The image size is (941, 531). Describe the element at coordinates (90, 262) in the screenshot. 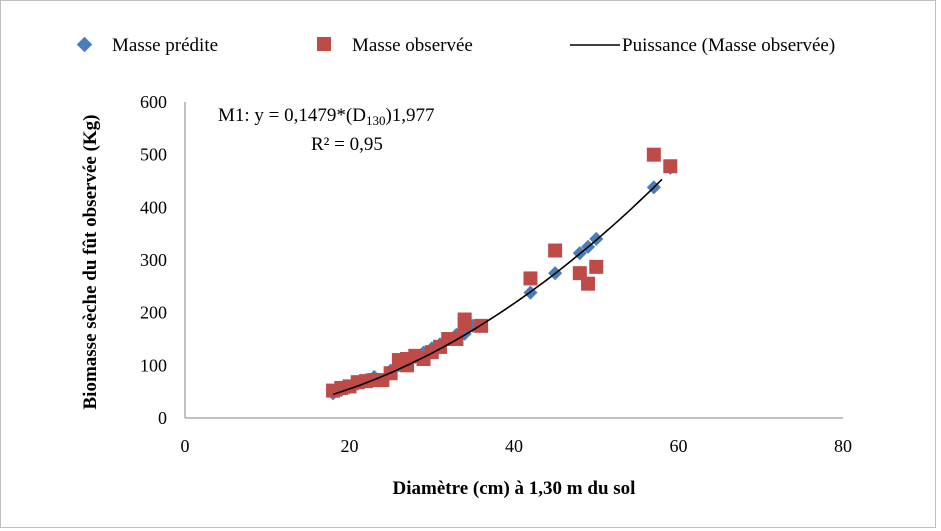

I see `y-axis-title: Biomasse sèche du fût observée (Kg)` at that location.